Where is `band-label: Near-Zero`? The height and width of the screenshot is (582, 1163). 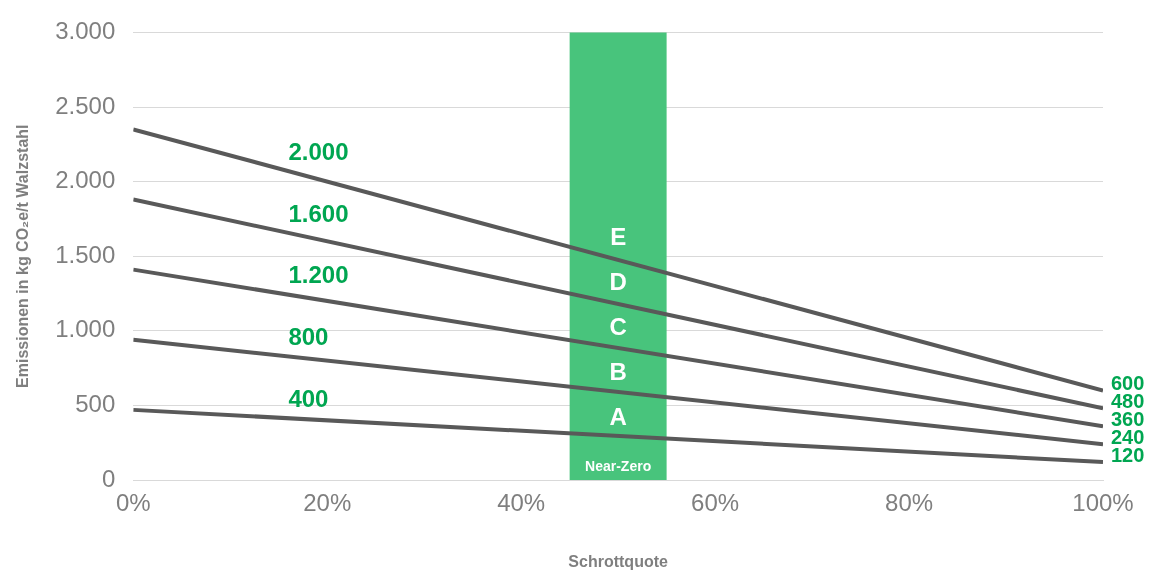 band-label: Near-Zero is located at coordinates (618, 465).